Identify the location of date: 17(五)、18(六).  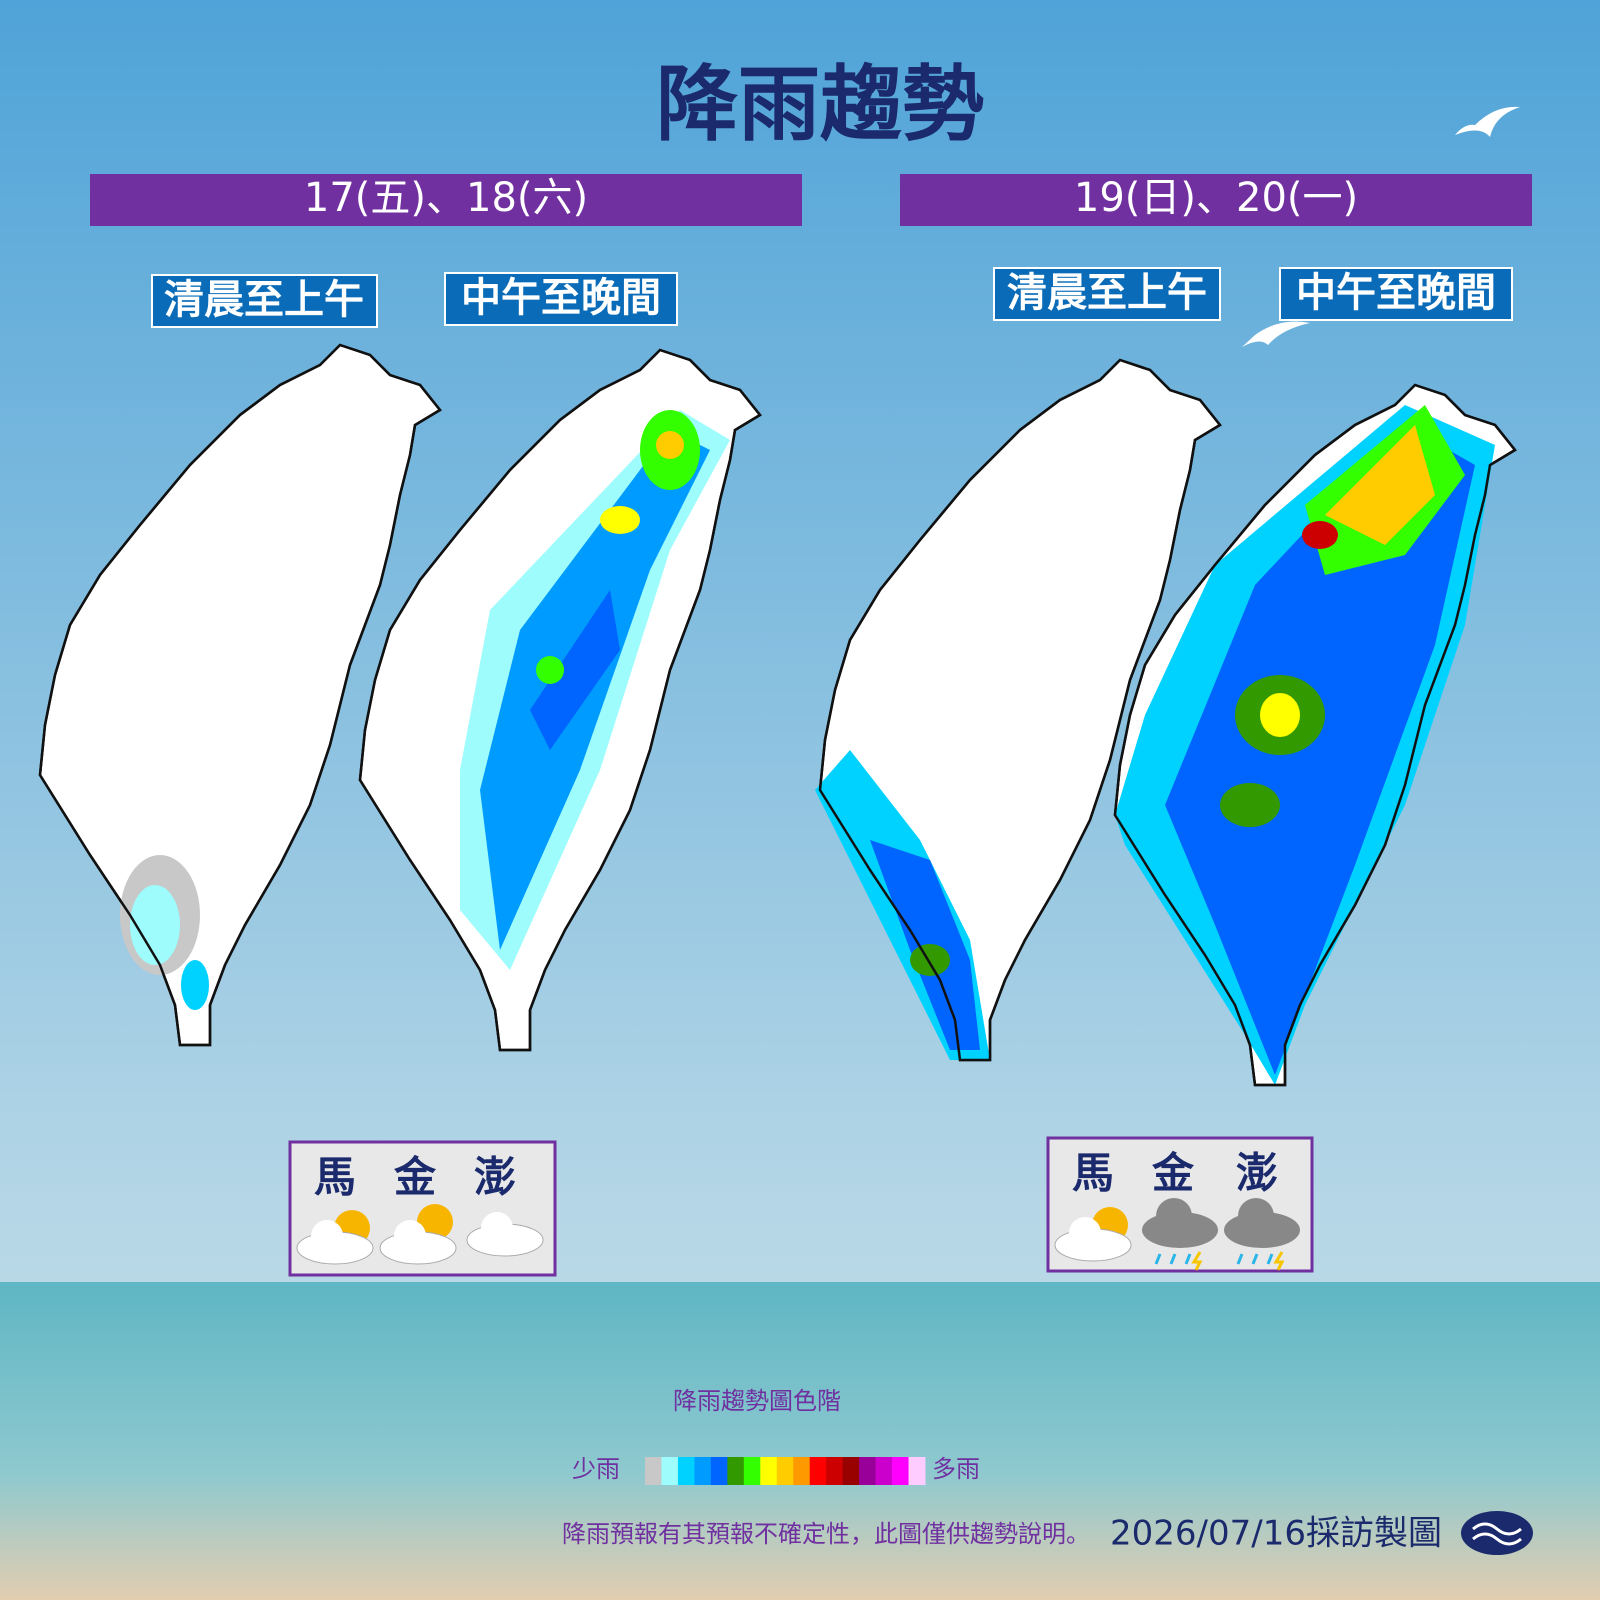
(446, 198).